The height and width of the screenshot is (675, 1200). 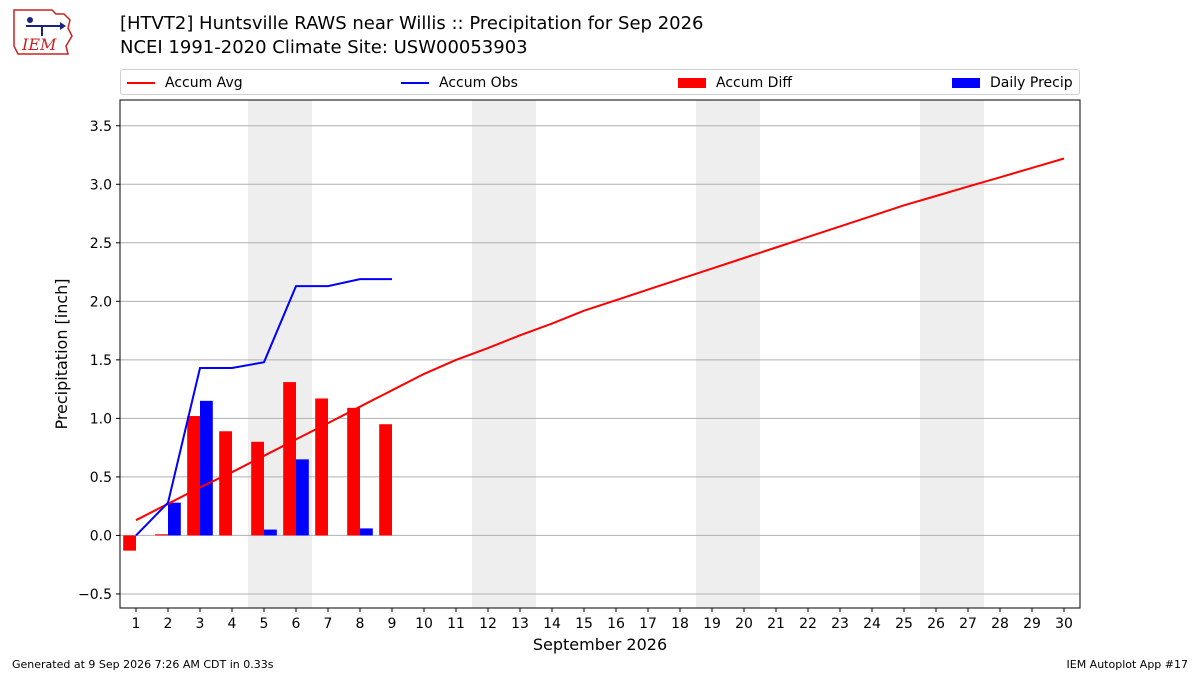 I want to click on legend-item-accum-diff: Accum Diff, so click(x=735, y=83).